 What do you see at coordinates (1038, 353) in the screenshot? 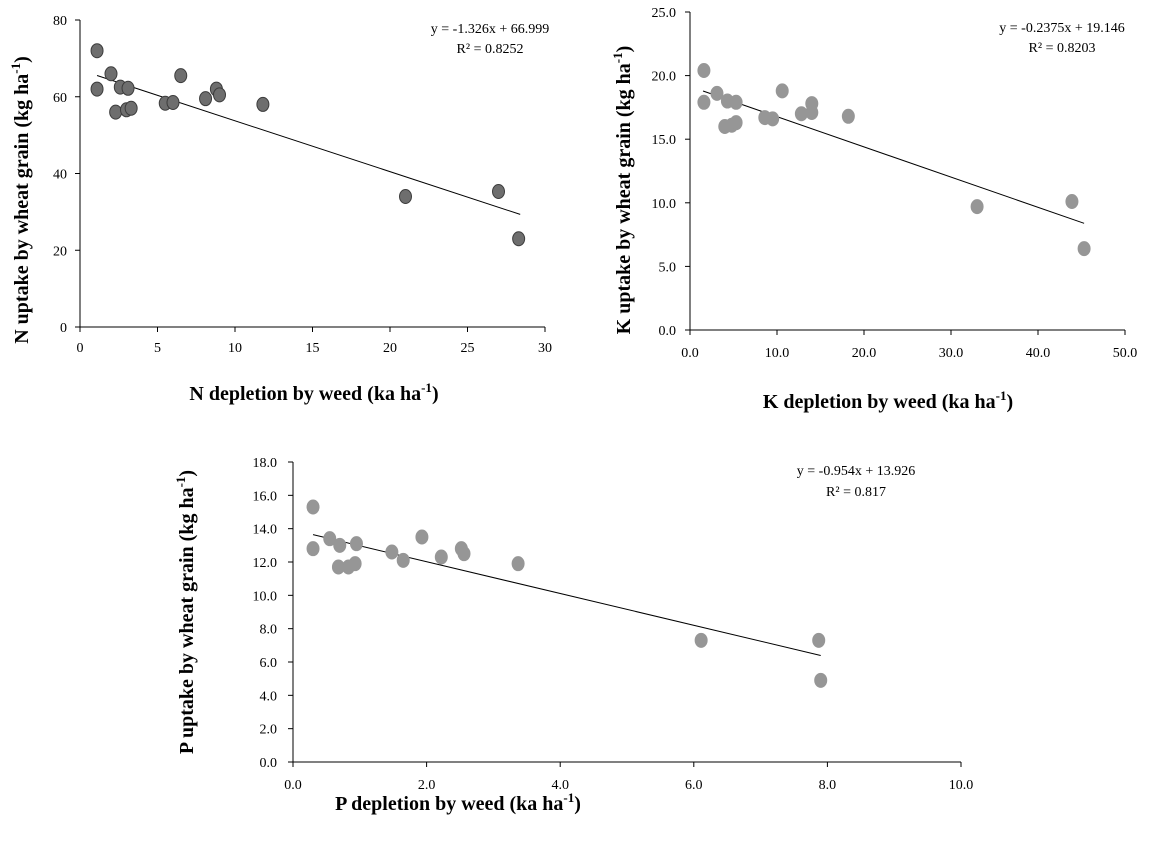
I see `x-tick-label: 40.0` at bounding box center [1038, 353].